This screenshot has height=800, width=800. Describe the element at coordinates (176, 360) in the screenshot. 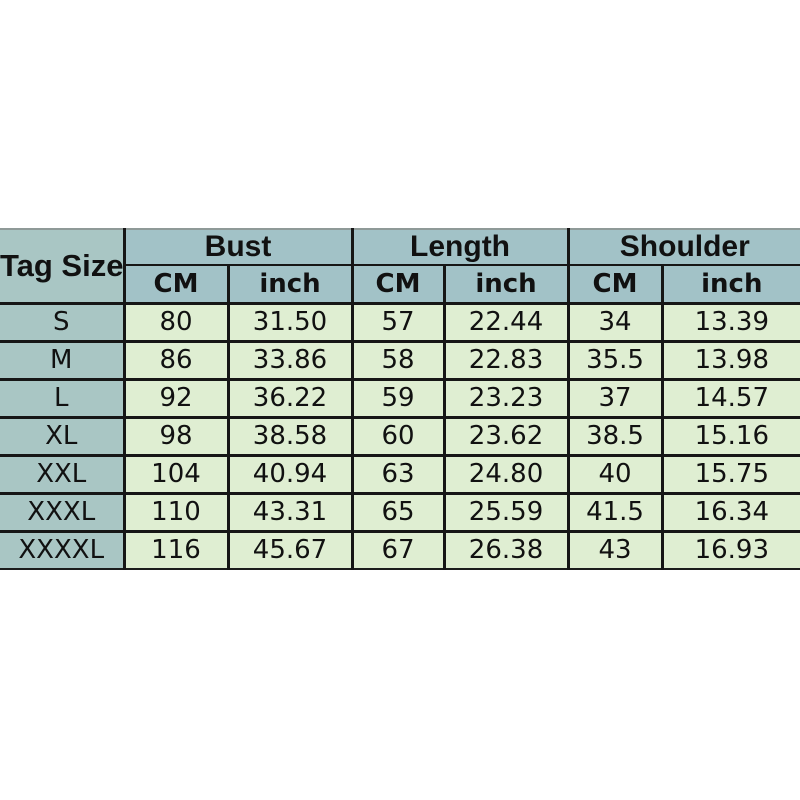

I see `value-cell: 86` at that location.